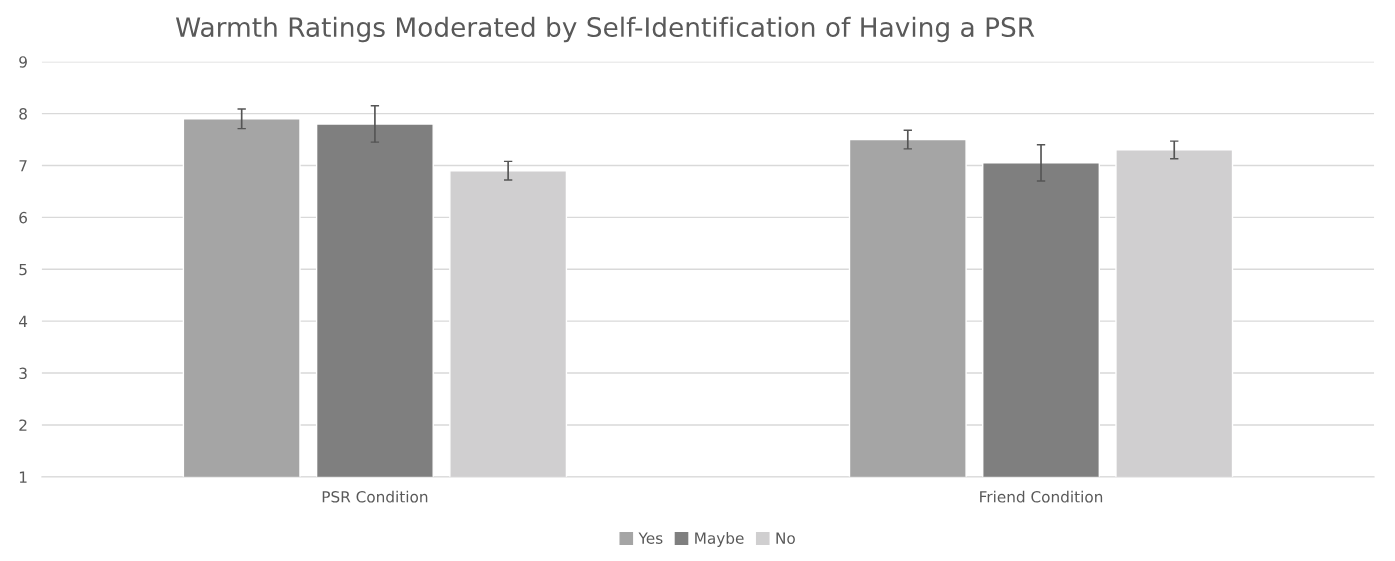 Image resolution: width=1395 pixels, height=561 pixels. I want to click on x-tick-label: Friend Condition, so click(1041, 496).